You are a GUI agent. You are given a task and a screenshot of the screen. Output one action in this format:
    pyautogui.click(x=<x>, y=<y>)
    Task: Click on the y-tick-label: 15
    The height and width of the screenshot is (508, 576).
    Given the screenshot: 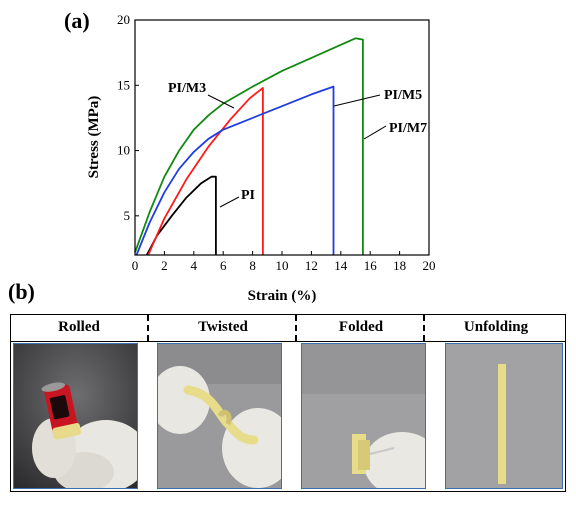 What is the action you would take?
    pyautogui.click(x=123, y=84)
    